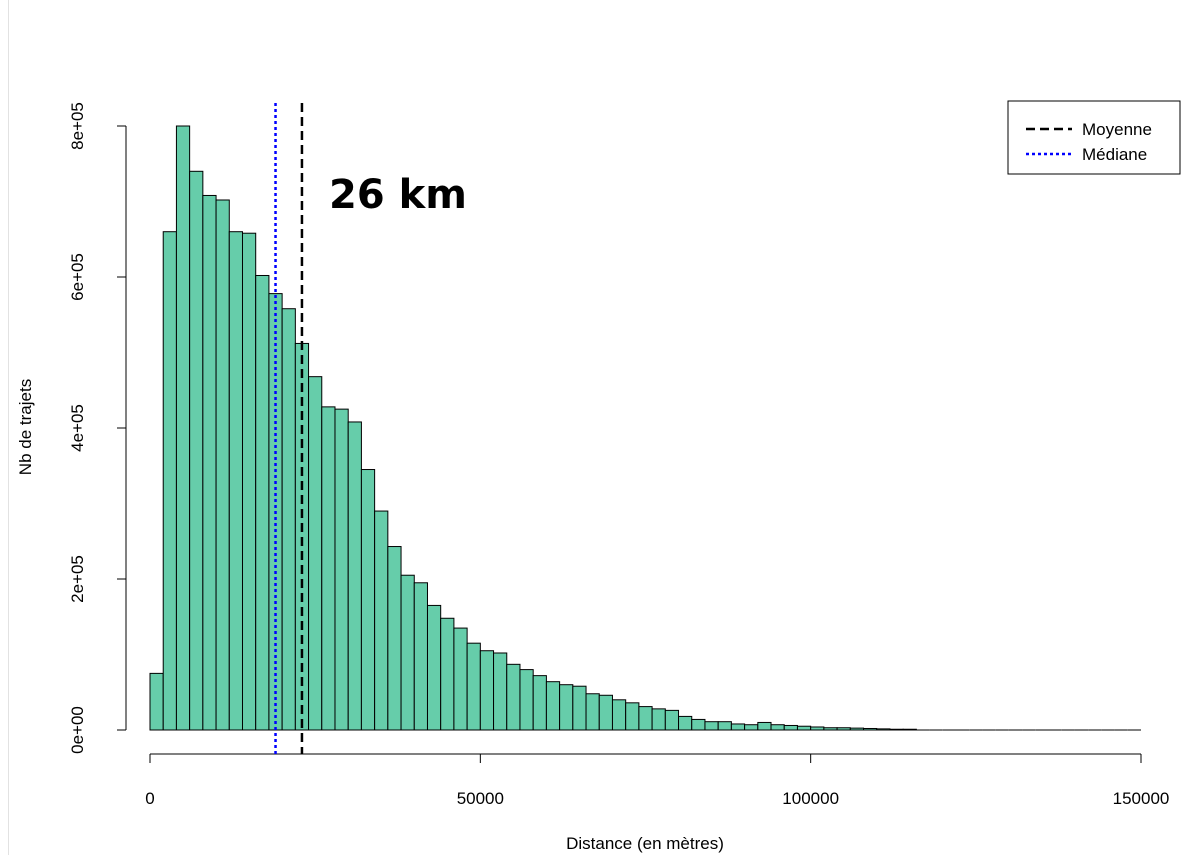 The height and width of the screenshot is (860, 1181). What do you see at coordinates (645, 843) in the screenshot?
I see `x-axis-label: Distance (en mètres)` at bounding box center [645, 843].